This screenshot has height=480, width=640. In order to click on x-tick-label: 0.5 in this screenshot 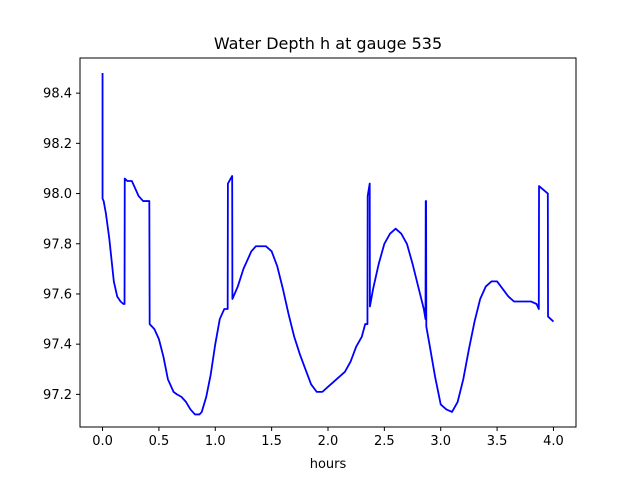, I will do `click(159, 441)`.